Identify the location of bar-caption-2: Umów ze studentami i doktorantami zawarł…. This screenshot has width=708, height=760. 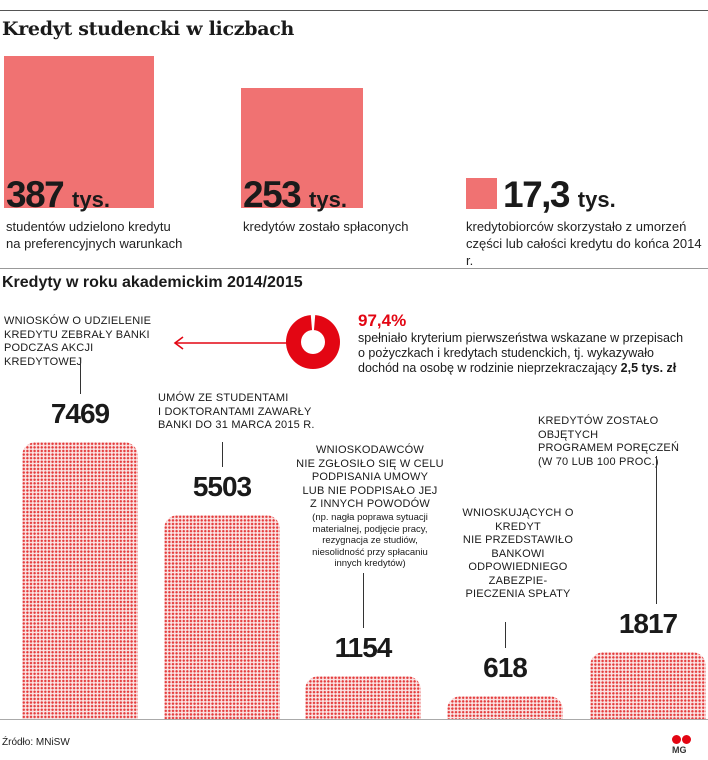
(243, 412).